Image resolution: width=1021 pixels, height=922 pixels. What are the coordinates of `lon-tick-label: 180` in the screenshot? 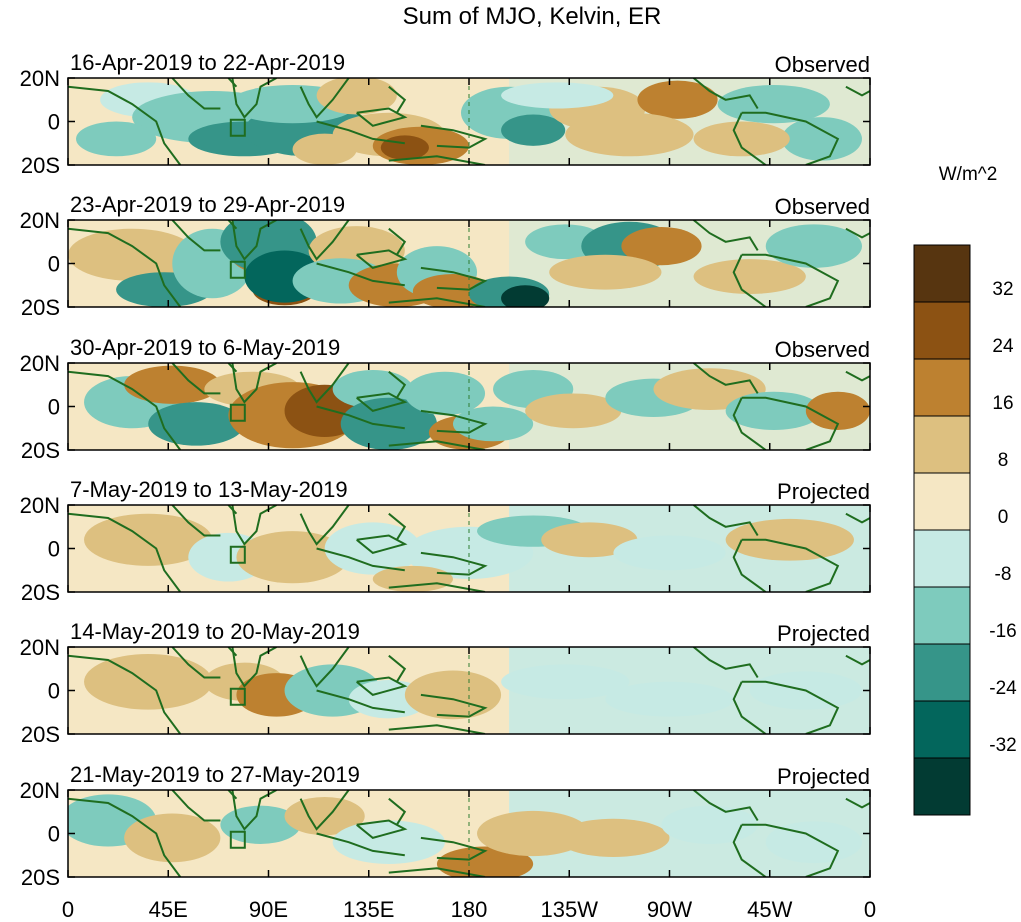 It's located at (469, 909).